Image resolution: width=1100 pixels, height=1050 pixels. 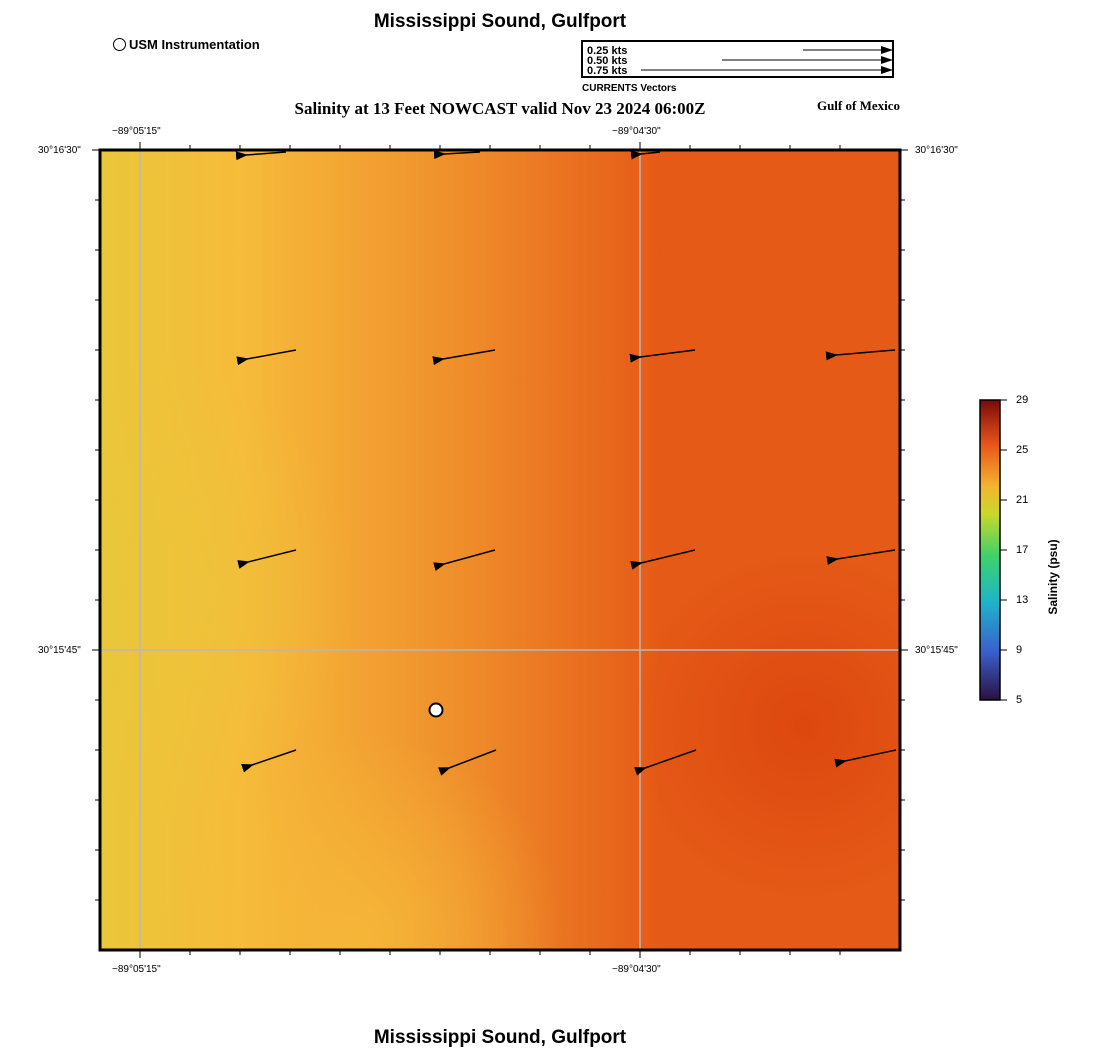 I want to click on colorbar-title-wrap: Salinity (psu), so click(x=1051, y=576).